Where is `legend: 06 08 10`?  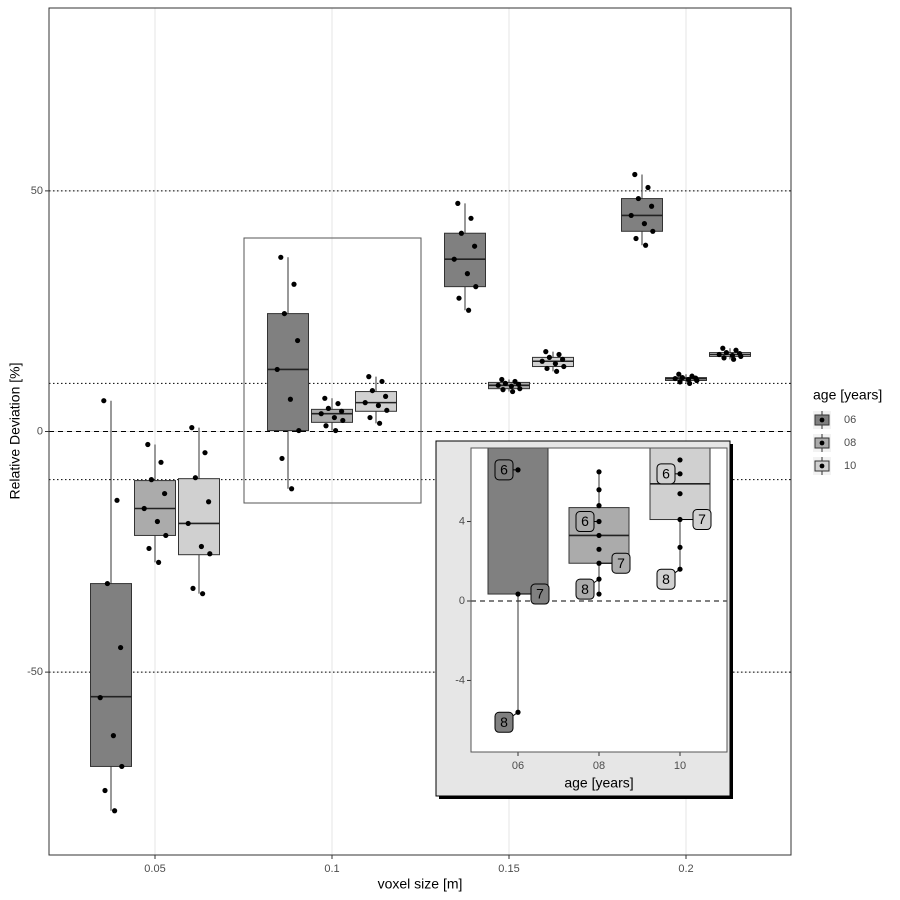 legend: 06 08 10 is located at coordinates (834, 443).